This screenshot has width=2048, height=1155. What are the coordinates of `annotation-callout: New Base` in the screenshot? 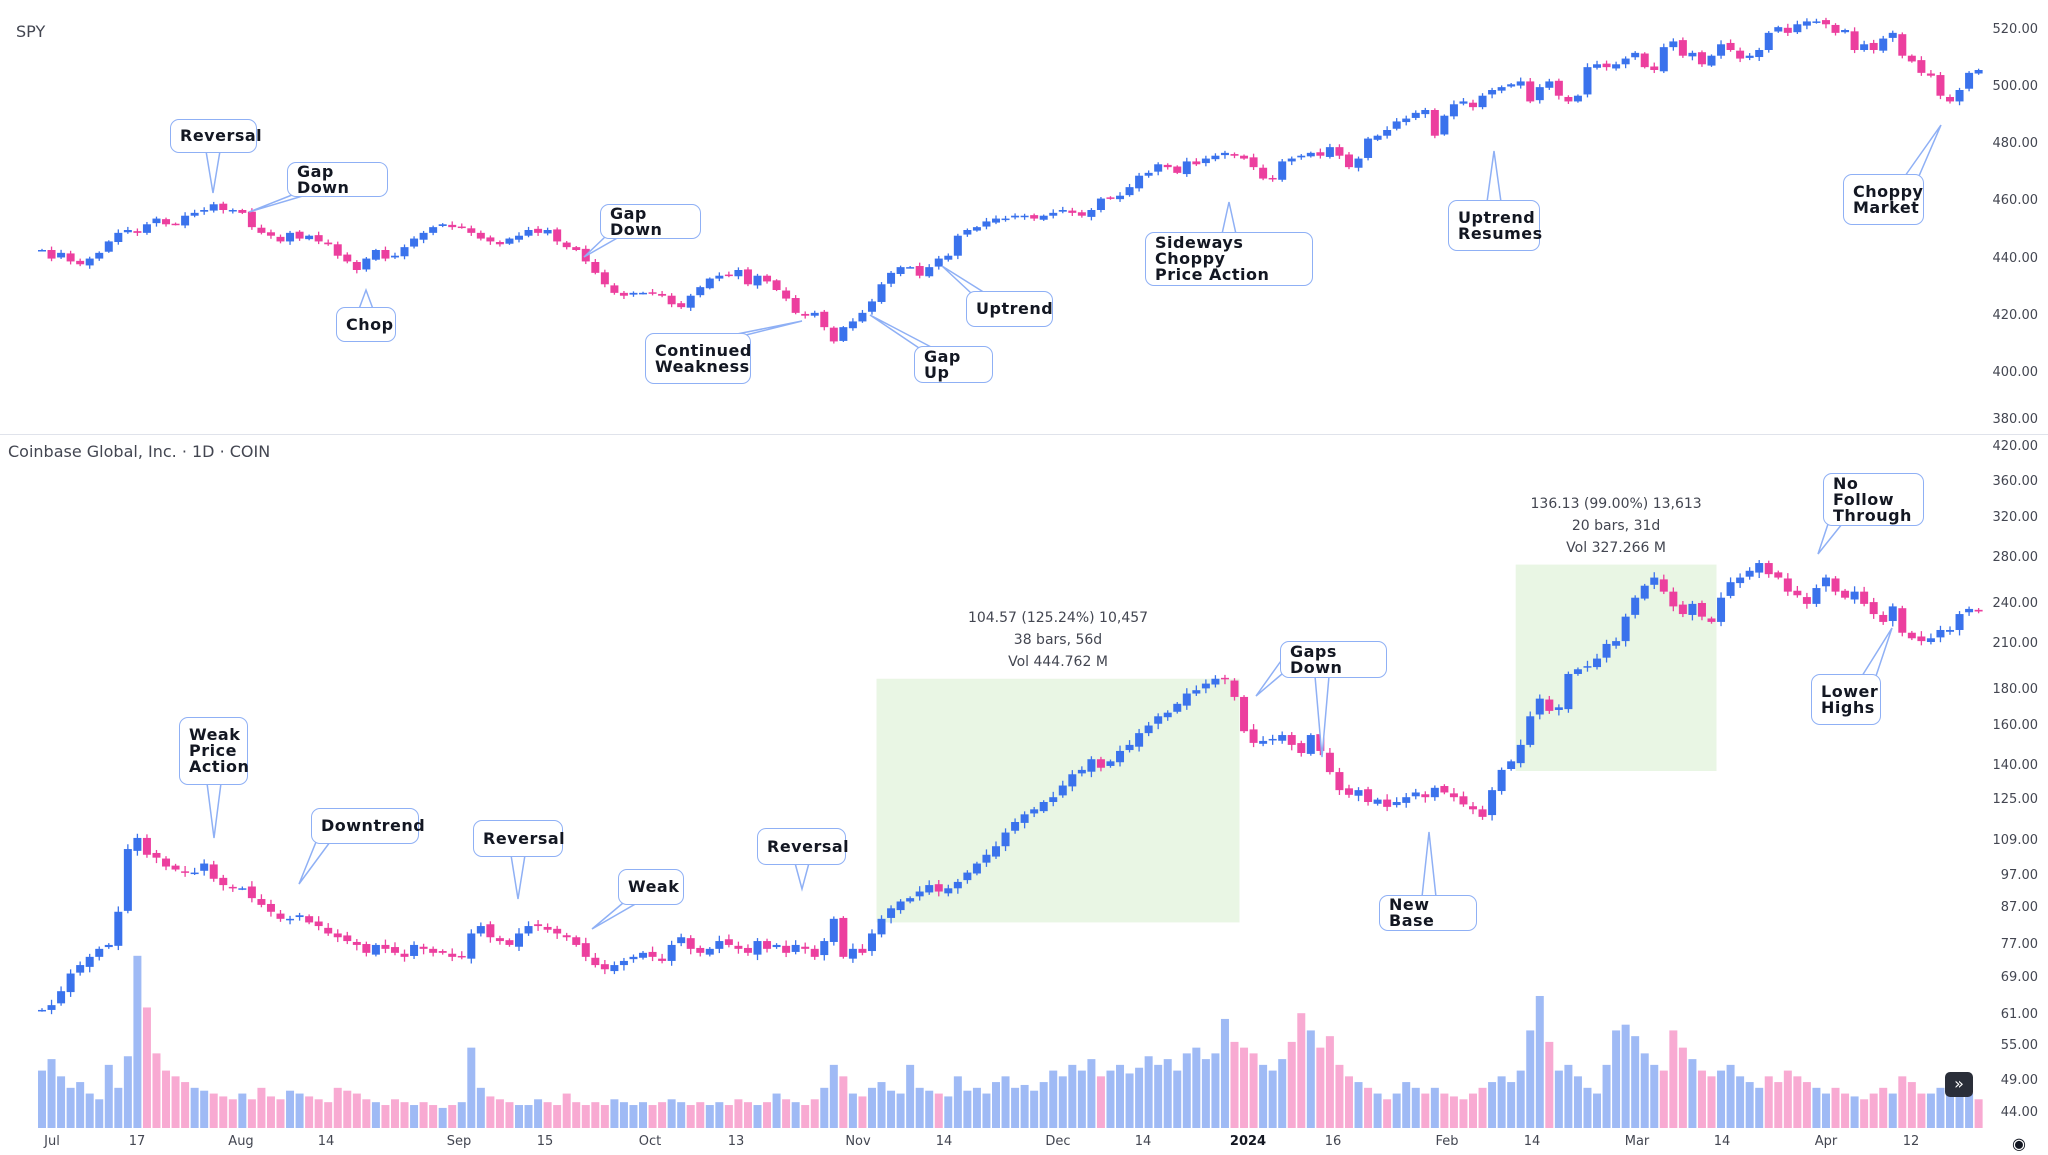 It's located at (1428, 913).